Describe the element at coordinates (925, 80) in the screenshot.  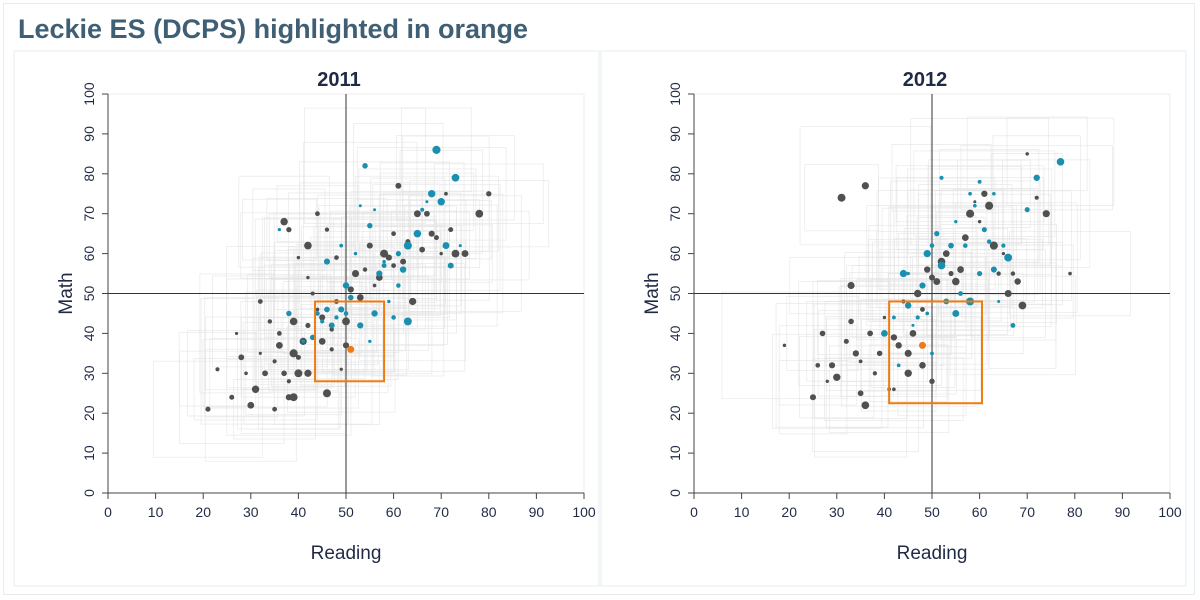
I see `chart-title: 2012` at that location.